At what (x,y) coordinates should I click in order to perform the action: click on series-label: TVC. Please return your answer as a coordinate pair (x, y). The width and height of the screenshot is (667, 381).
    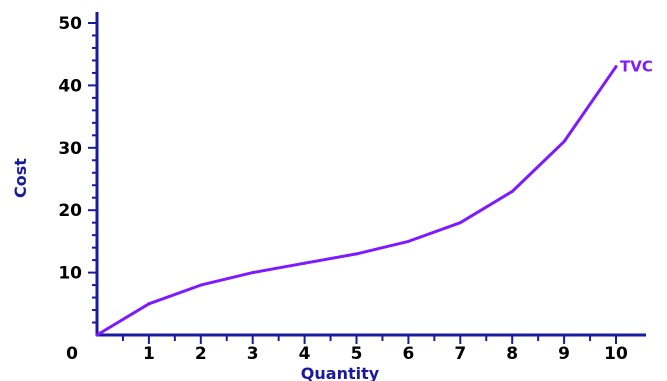
    Looking at the image, I should click on (636, 67).